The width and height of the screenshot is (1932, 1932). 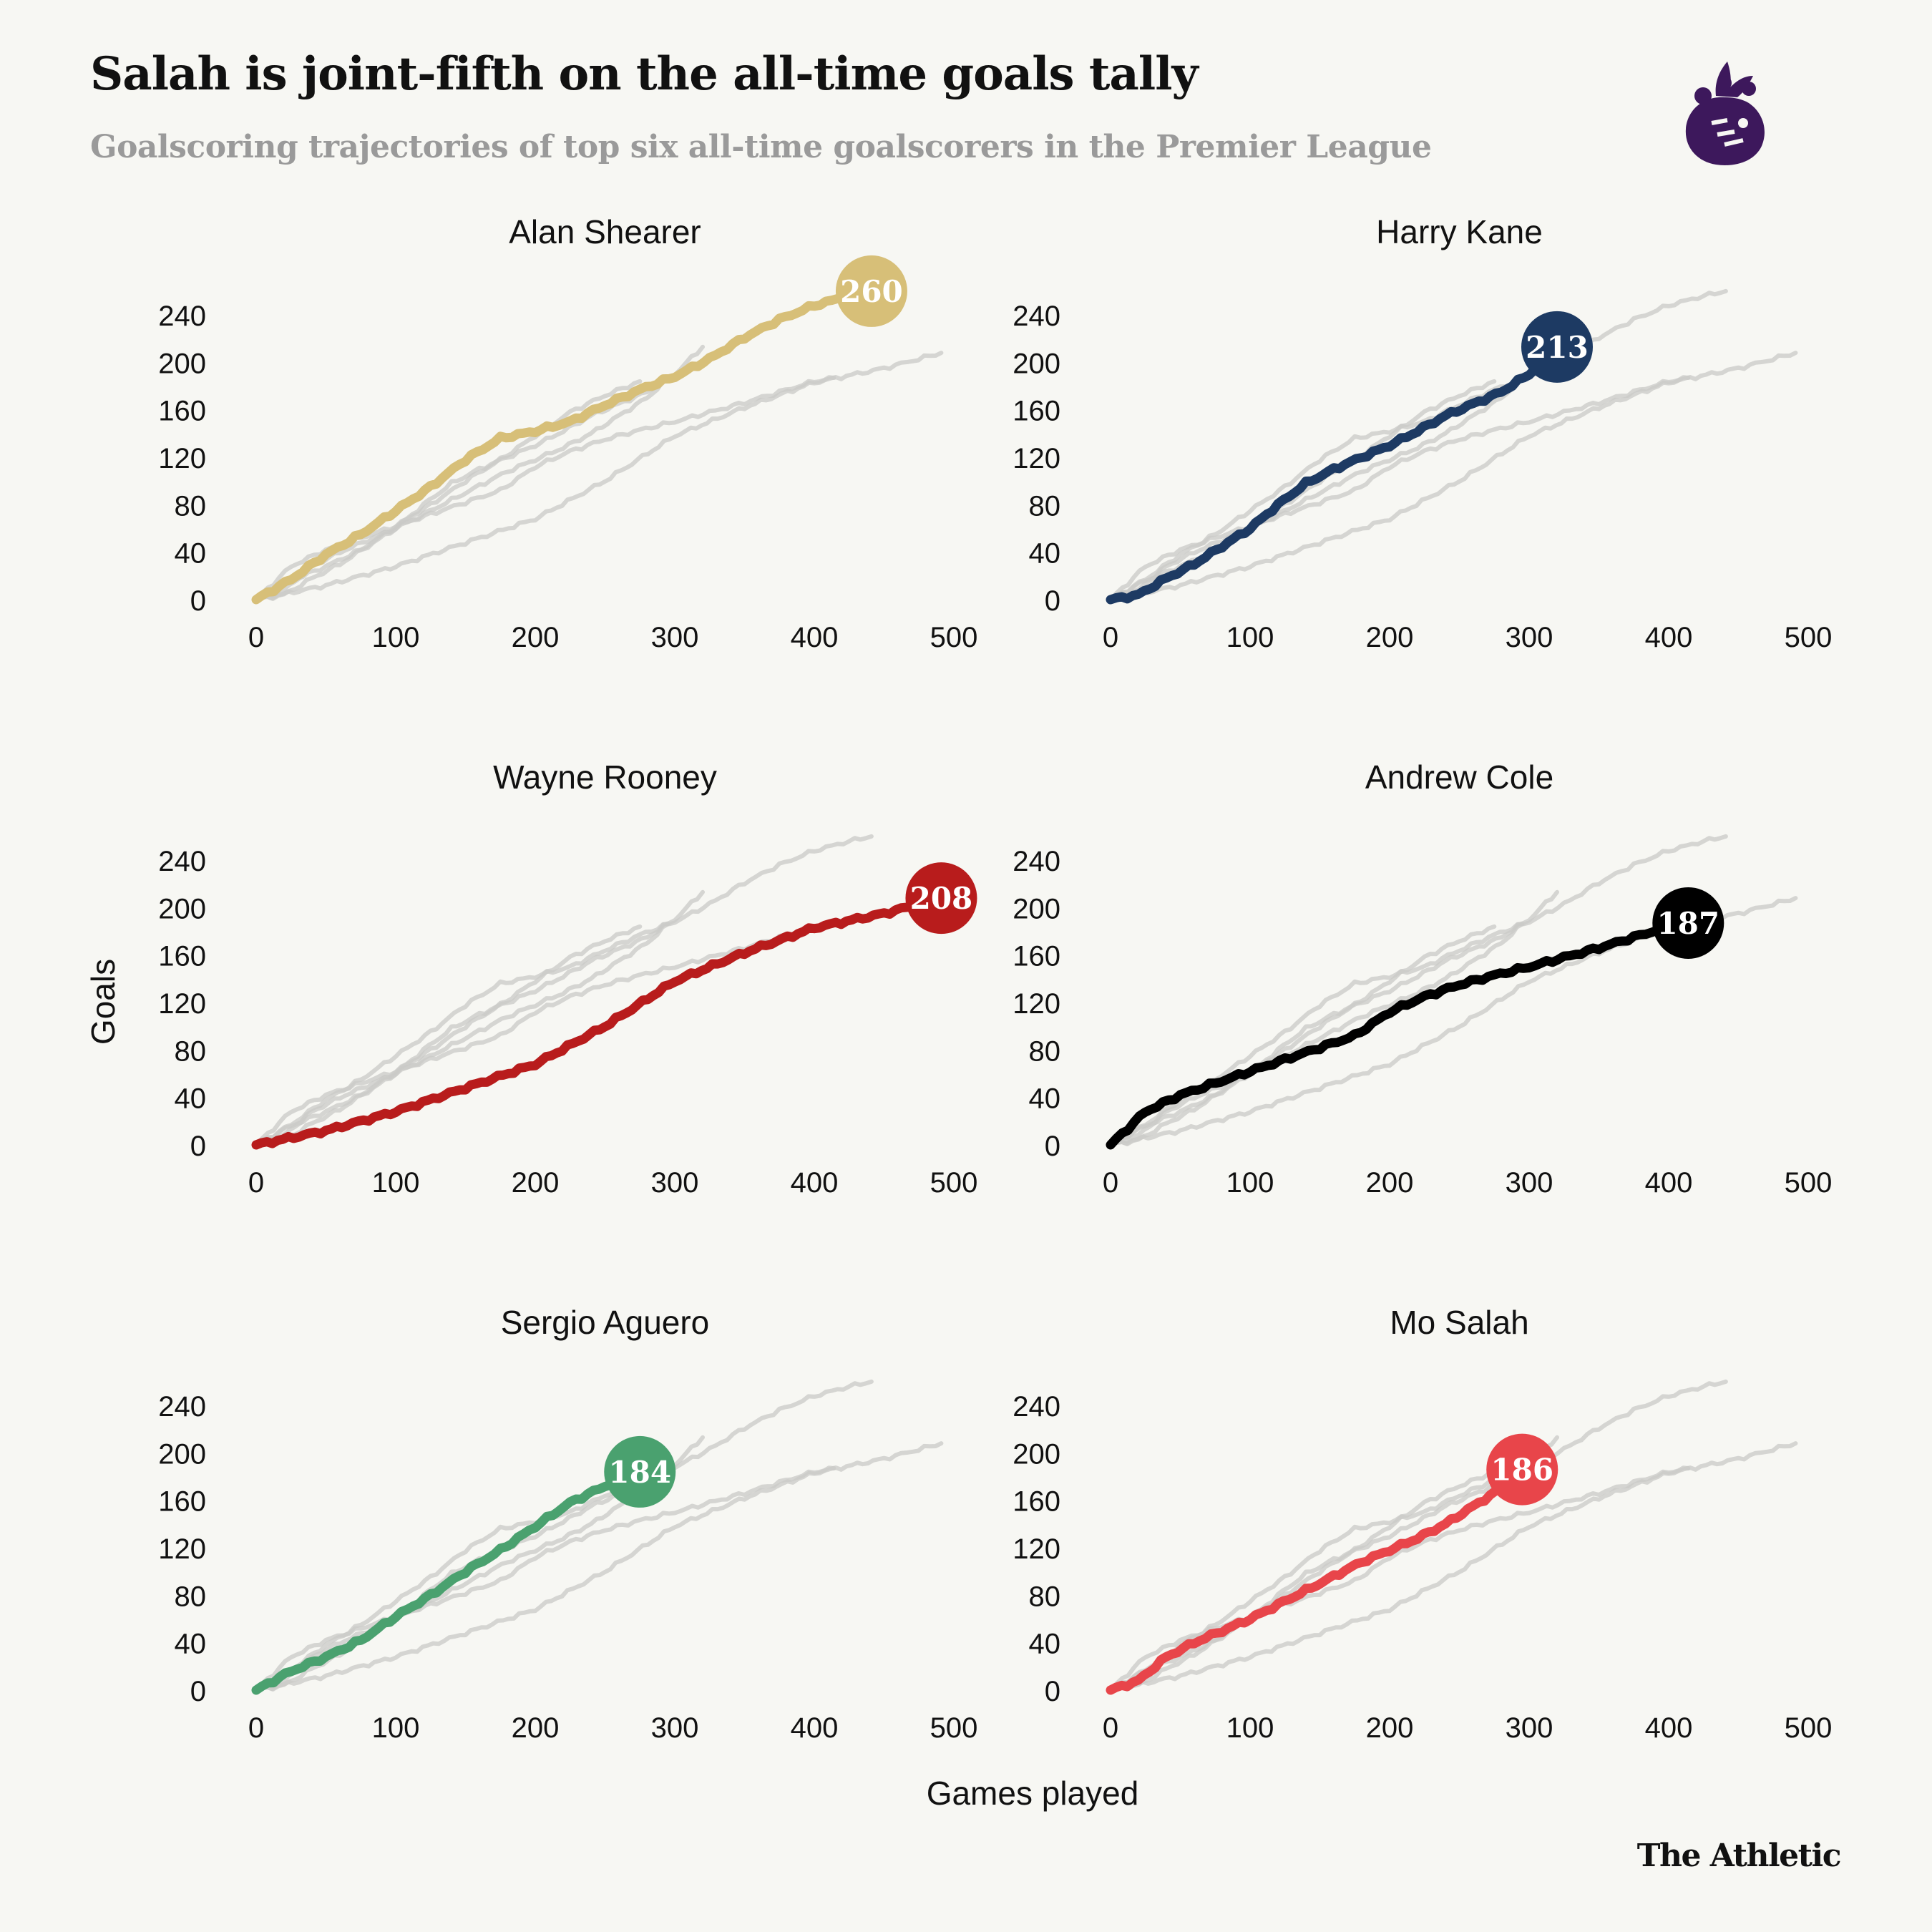 I want to click on panel-title: Mo Salah, so click(x=1459, y=1322).